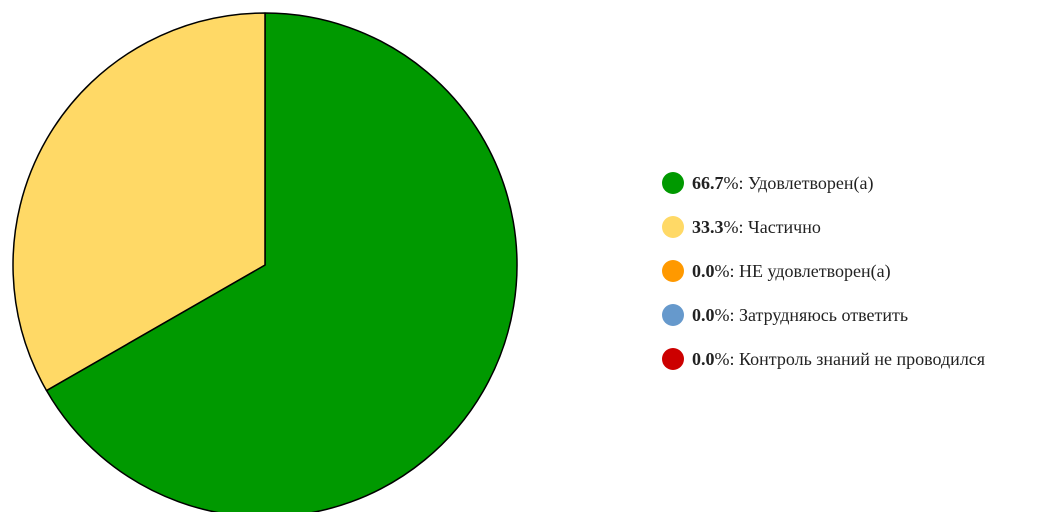 The height and width of the screenshot is (512, 1064). What do you see at coordinates (863, 227) in the screenshot?
I see `legend-item-2: 33.3%: Частично` at bounding box center [863, 227].